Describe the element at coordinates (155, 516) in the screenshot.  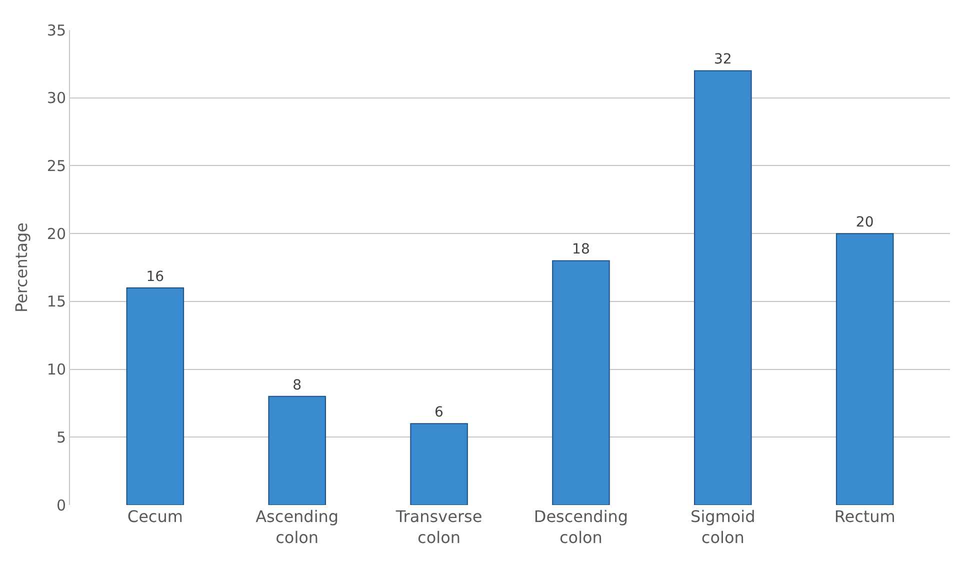
I see `x-tick-label: Cecum` at that location.